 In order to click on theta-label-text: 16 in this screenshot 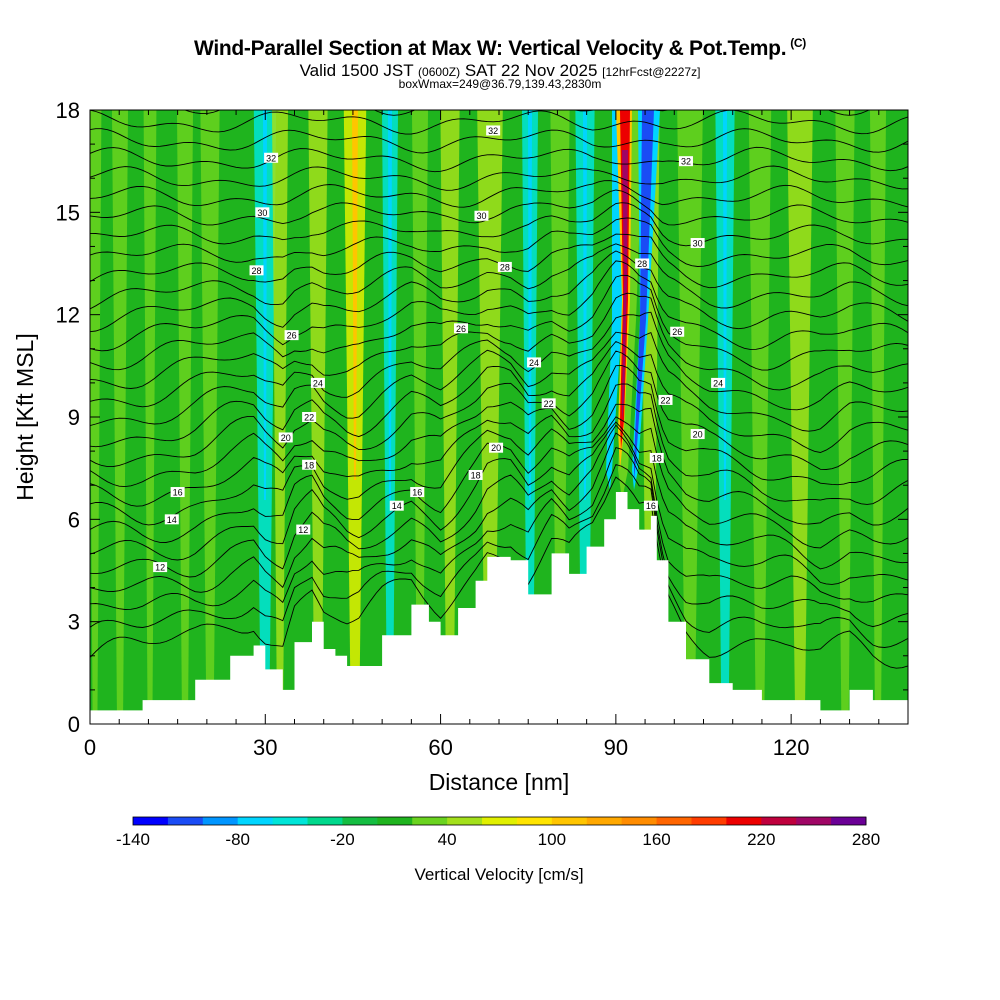, I will do `click(417, 493)`.